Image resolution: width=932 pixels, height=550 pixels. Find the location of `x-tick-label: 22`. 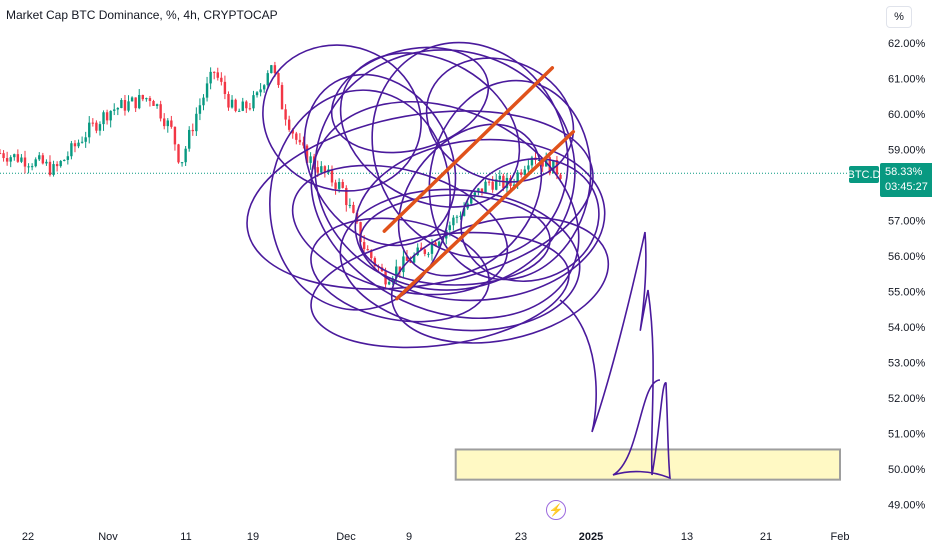

x-tick-label: 22 is located at coordinates (28, 537).